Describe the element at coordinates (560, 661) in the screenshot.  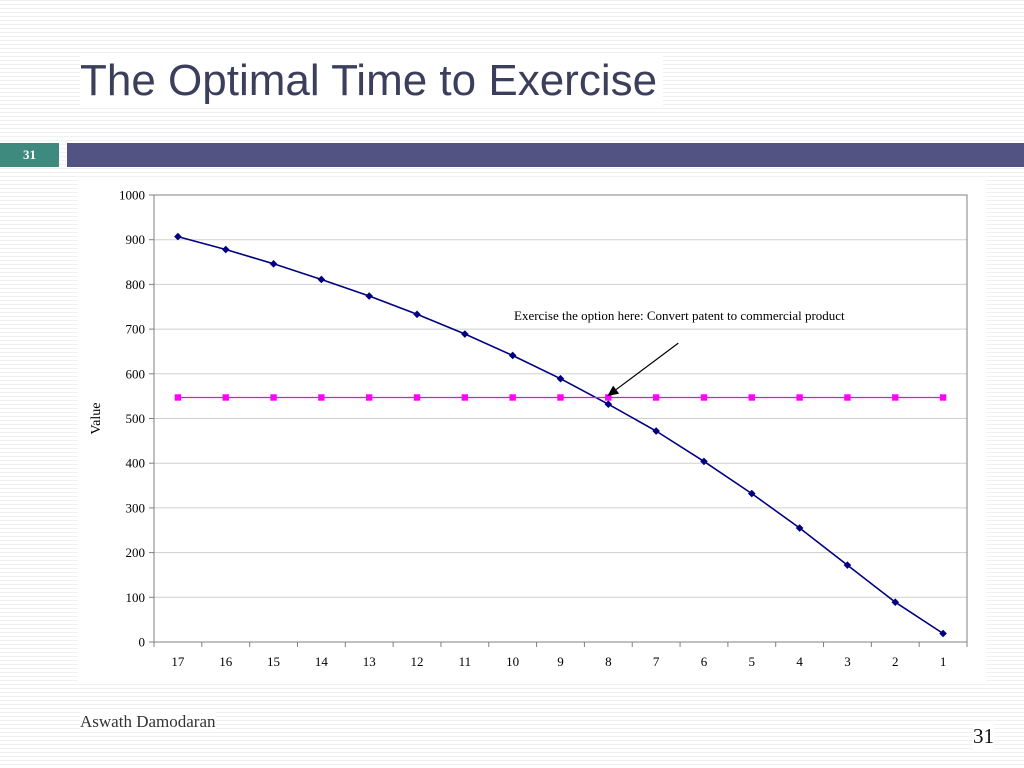
I see `x-tick-label: 9` at that location.